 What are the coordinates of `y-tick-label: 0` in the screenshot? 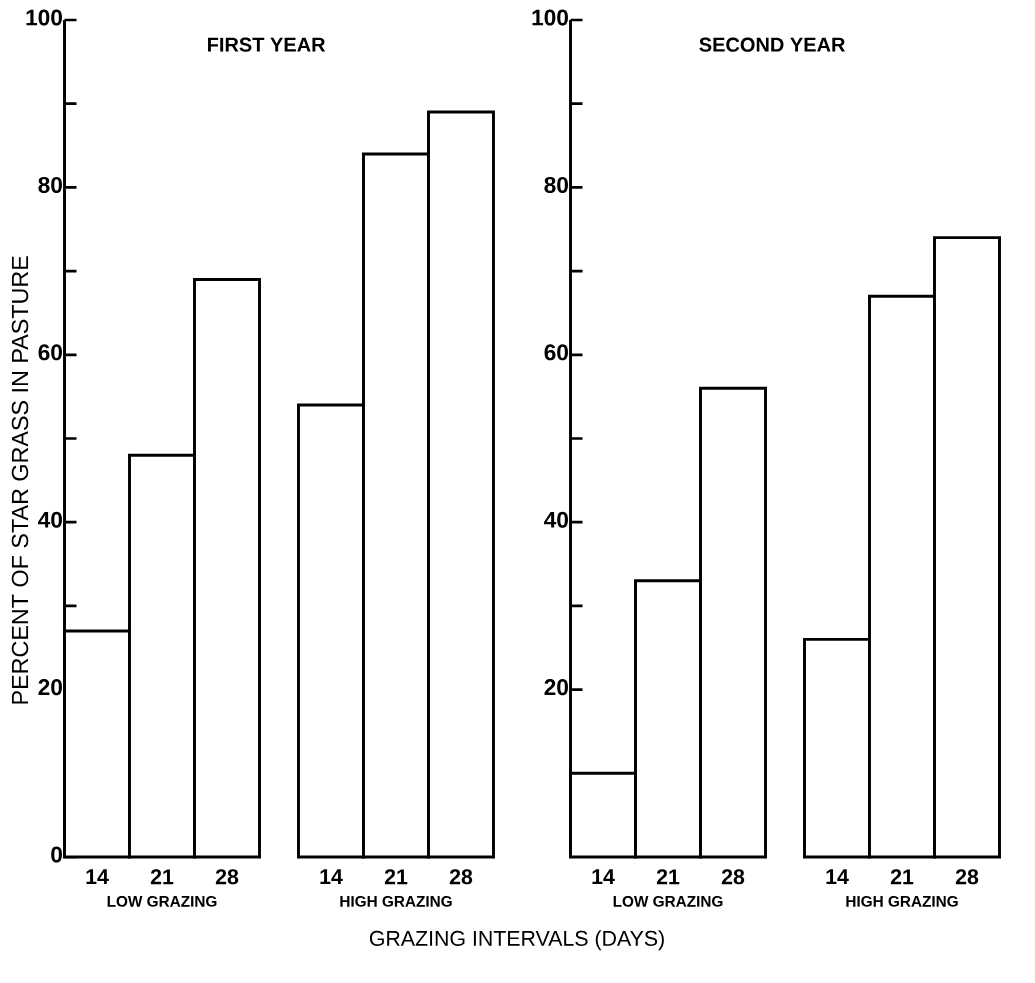 It's located at (56, 854).